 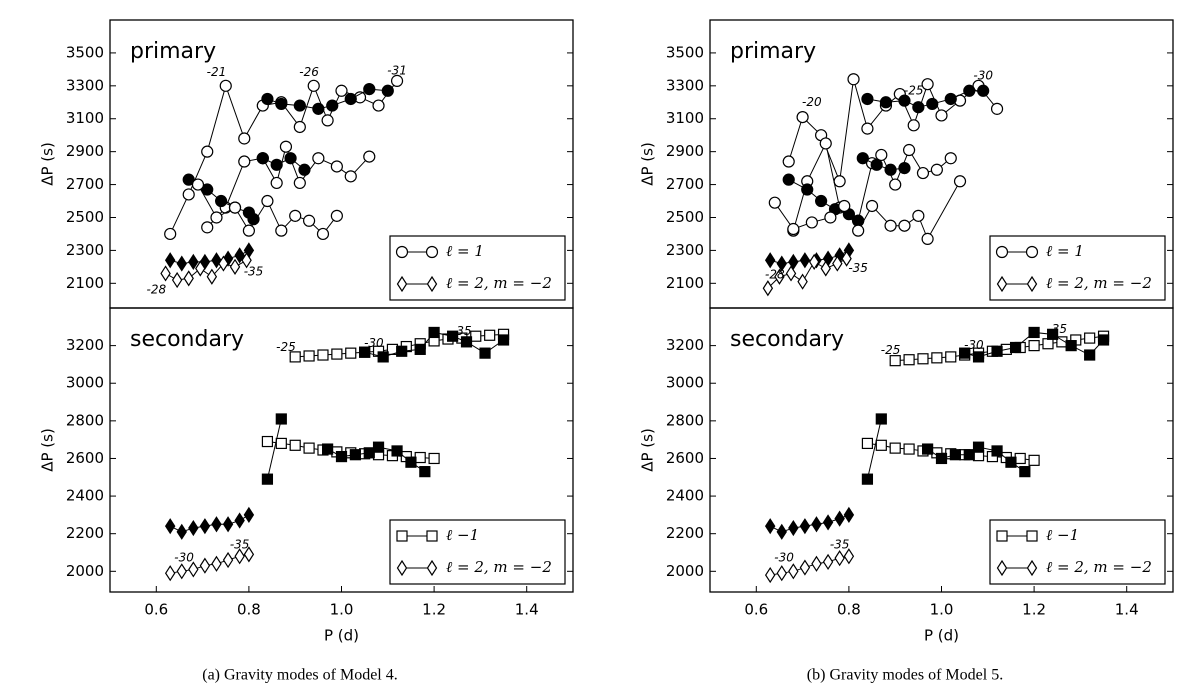 What do you see at coordinates (85, 571) in the screenshot?
I see `y-tick-label: 2000` at bounding box center [85, 571].